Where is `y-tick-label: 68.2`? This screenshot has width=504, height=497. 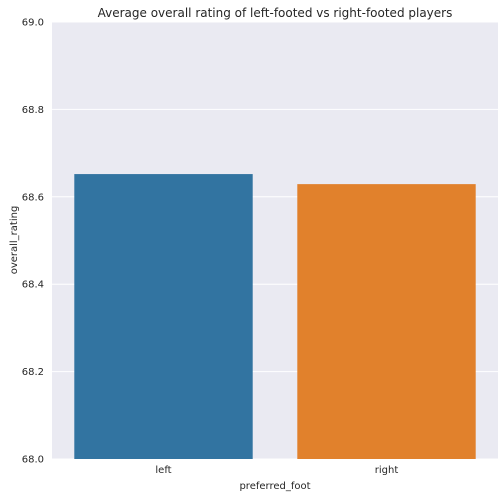 y-tick-label: 68.2 is located at coordinates (33, 372).